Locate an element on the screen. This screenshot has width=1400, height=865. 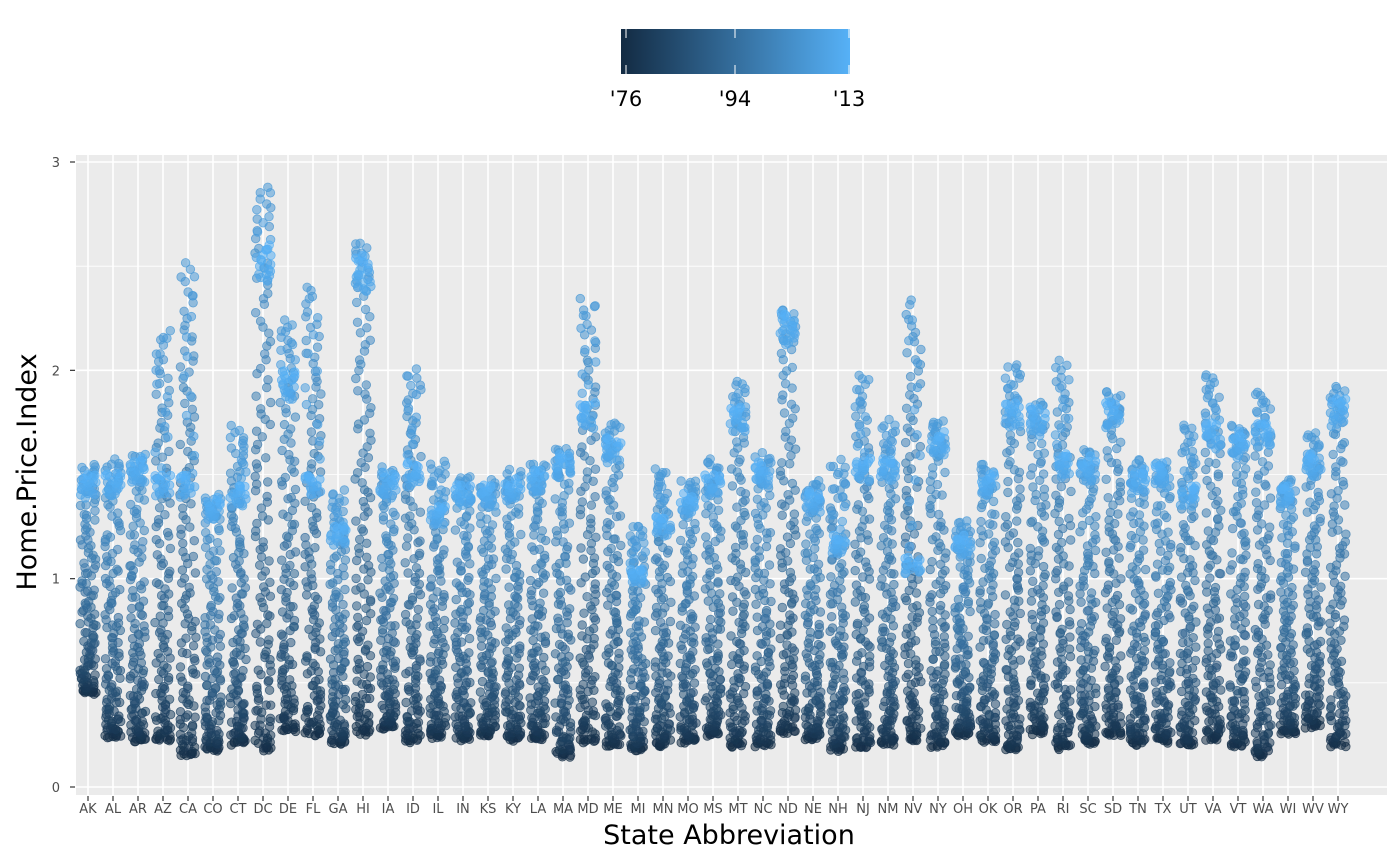
point-il is located at coordinates (441, 490).